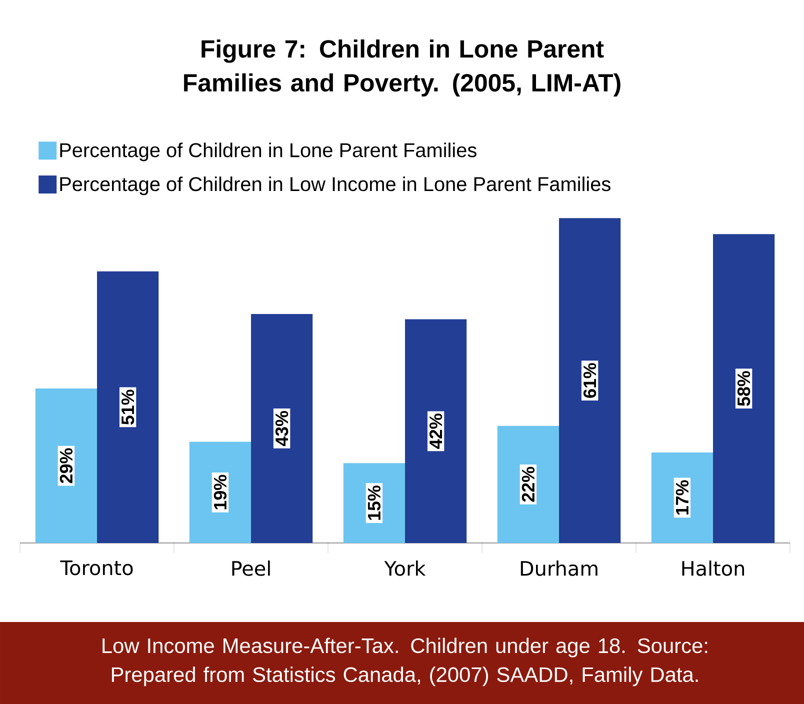 The height and width of the screenshot is (704, 804). What do you see at coordinates (251, 568) in the screenshot?
I see `x-tick-label: Peel` at bounding box center [251, 568].